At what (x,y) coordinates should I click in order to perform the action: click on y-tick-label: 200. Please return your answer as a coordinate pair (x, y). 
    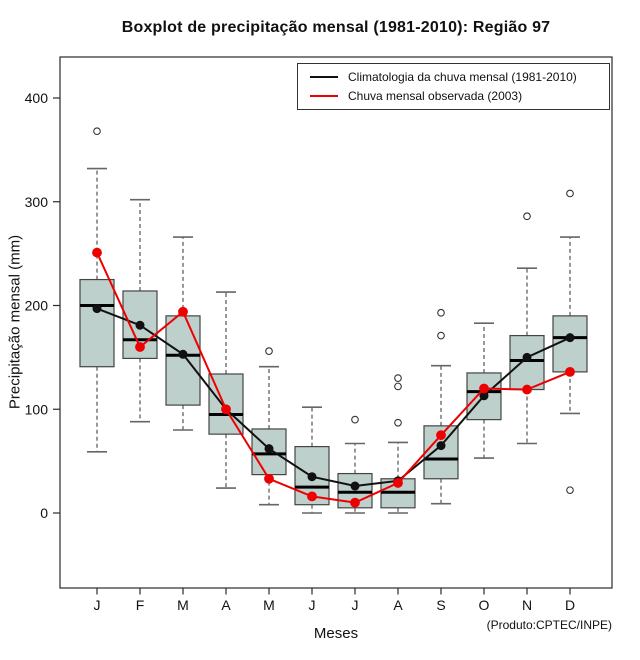
    Looking at the image, I should click on (37, 306).